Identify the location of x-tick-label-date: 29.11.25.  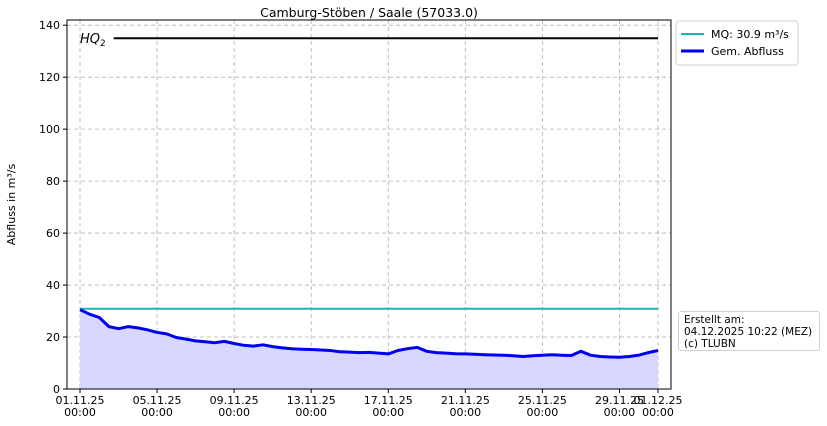
(619, 400).